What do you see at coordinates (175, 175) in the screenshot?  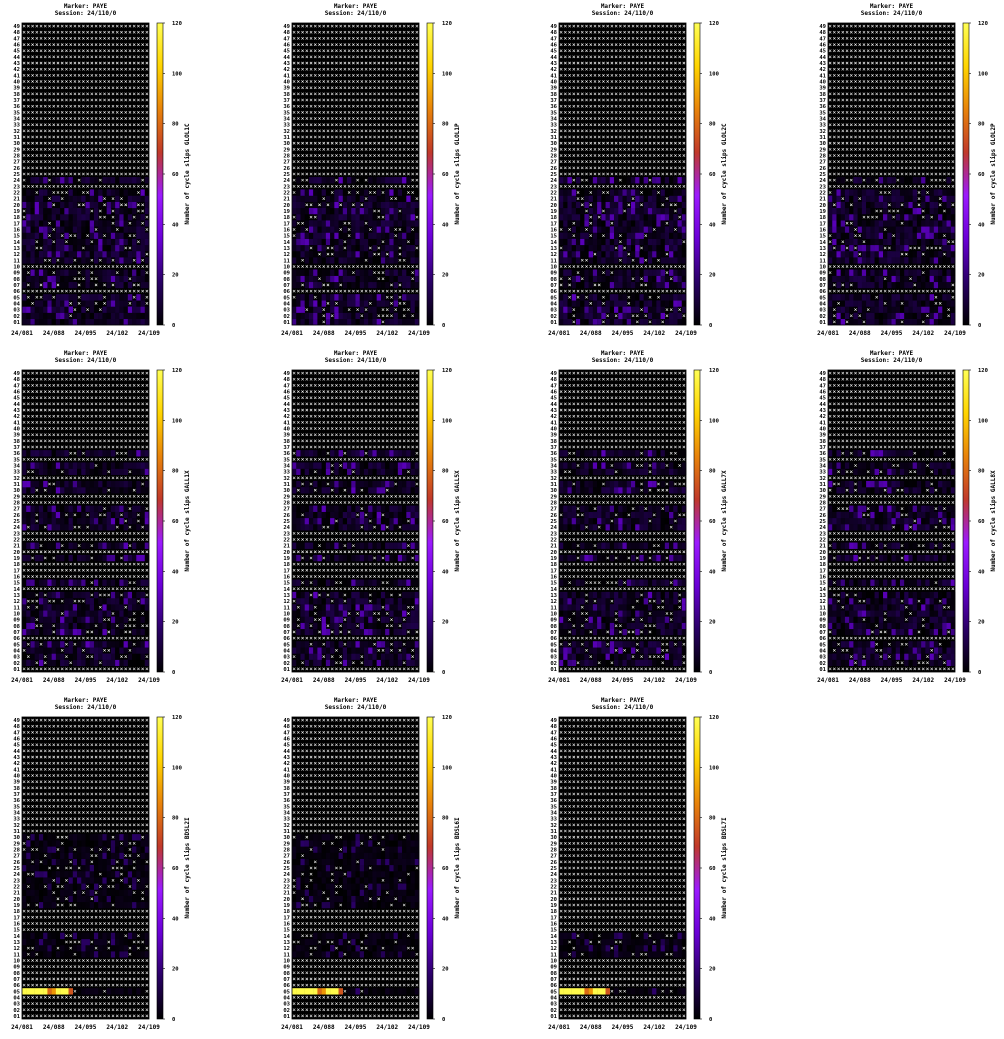 I see `colorbar-tick-label: 60` at bounding box center [175, 175].